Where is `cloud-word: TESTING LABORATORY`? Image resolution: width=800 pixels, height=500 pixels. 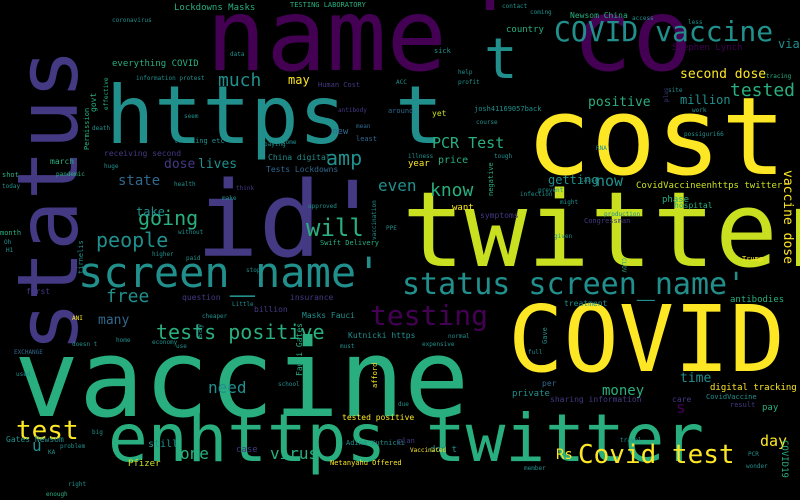
cloud-word: TESTING LABORATORY is located at coordinates (328, 5).